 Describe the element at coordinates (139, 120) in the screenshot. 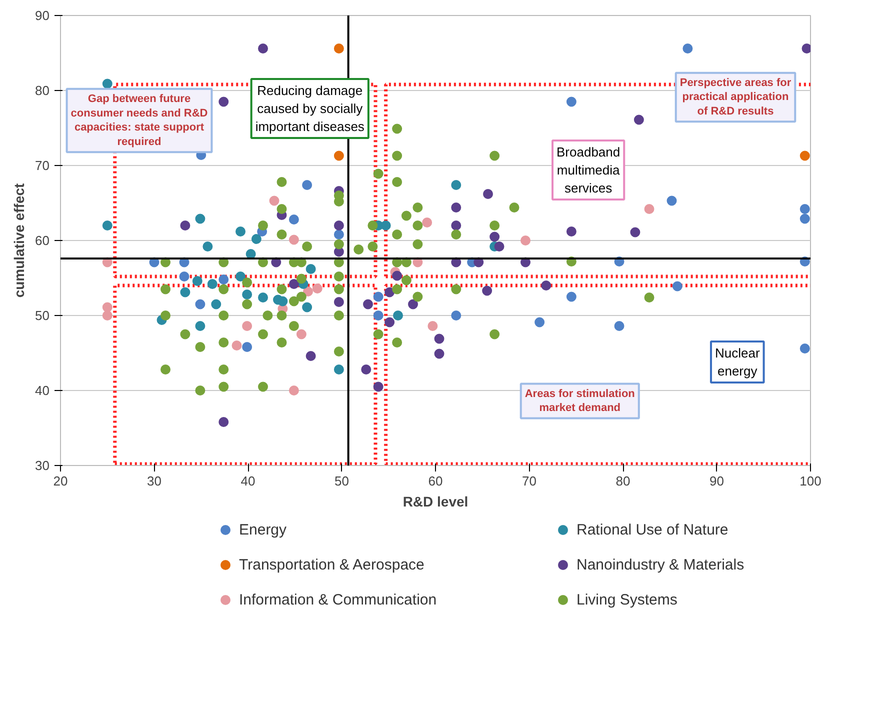

I see `annotation: Gap between future consumer needs and R&D capacities: state support required` at that location.